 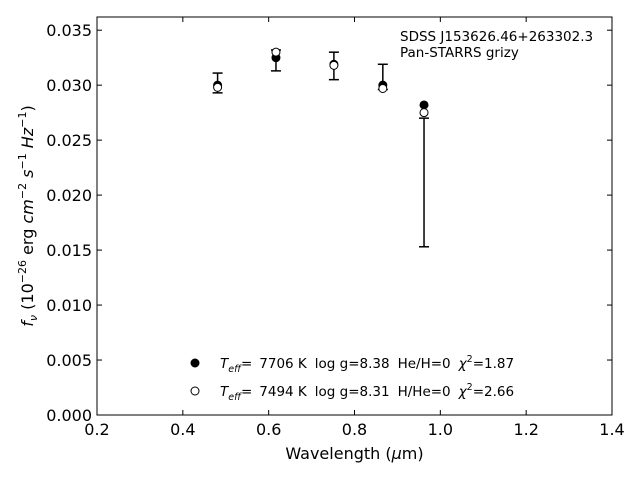 I want to click on x-tick-label: 1.0, so click(x=440, y=429).